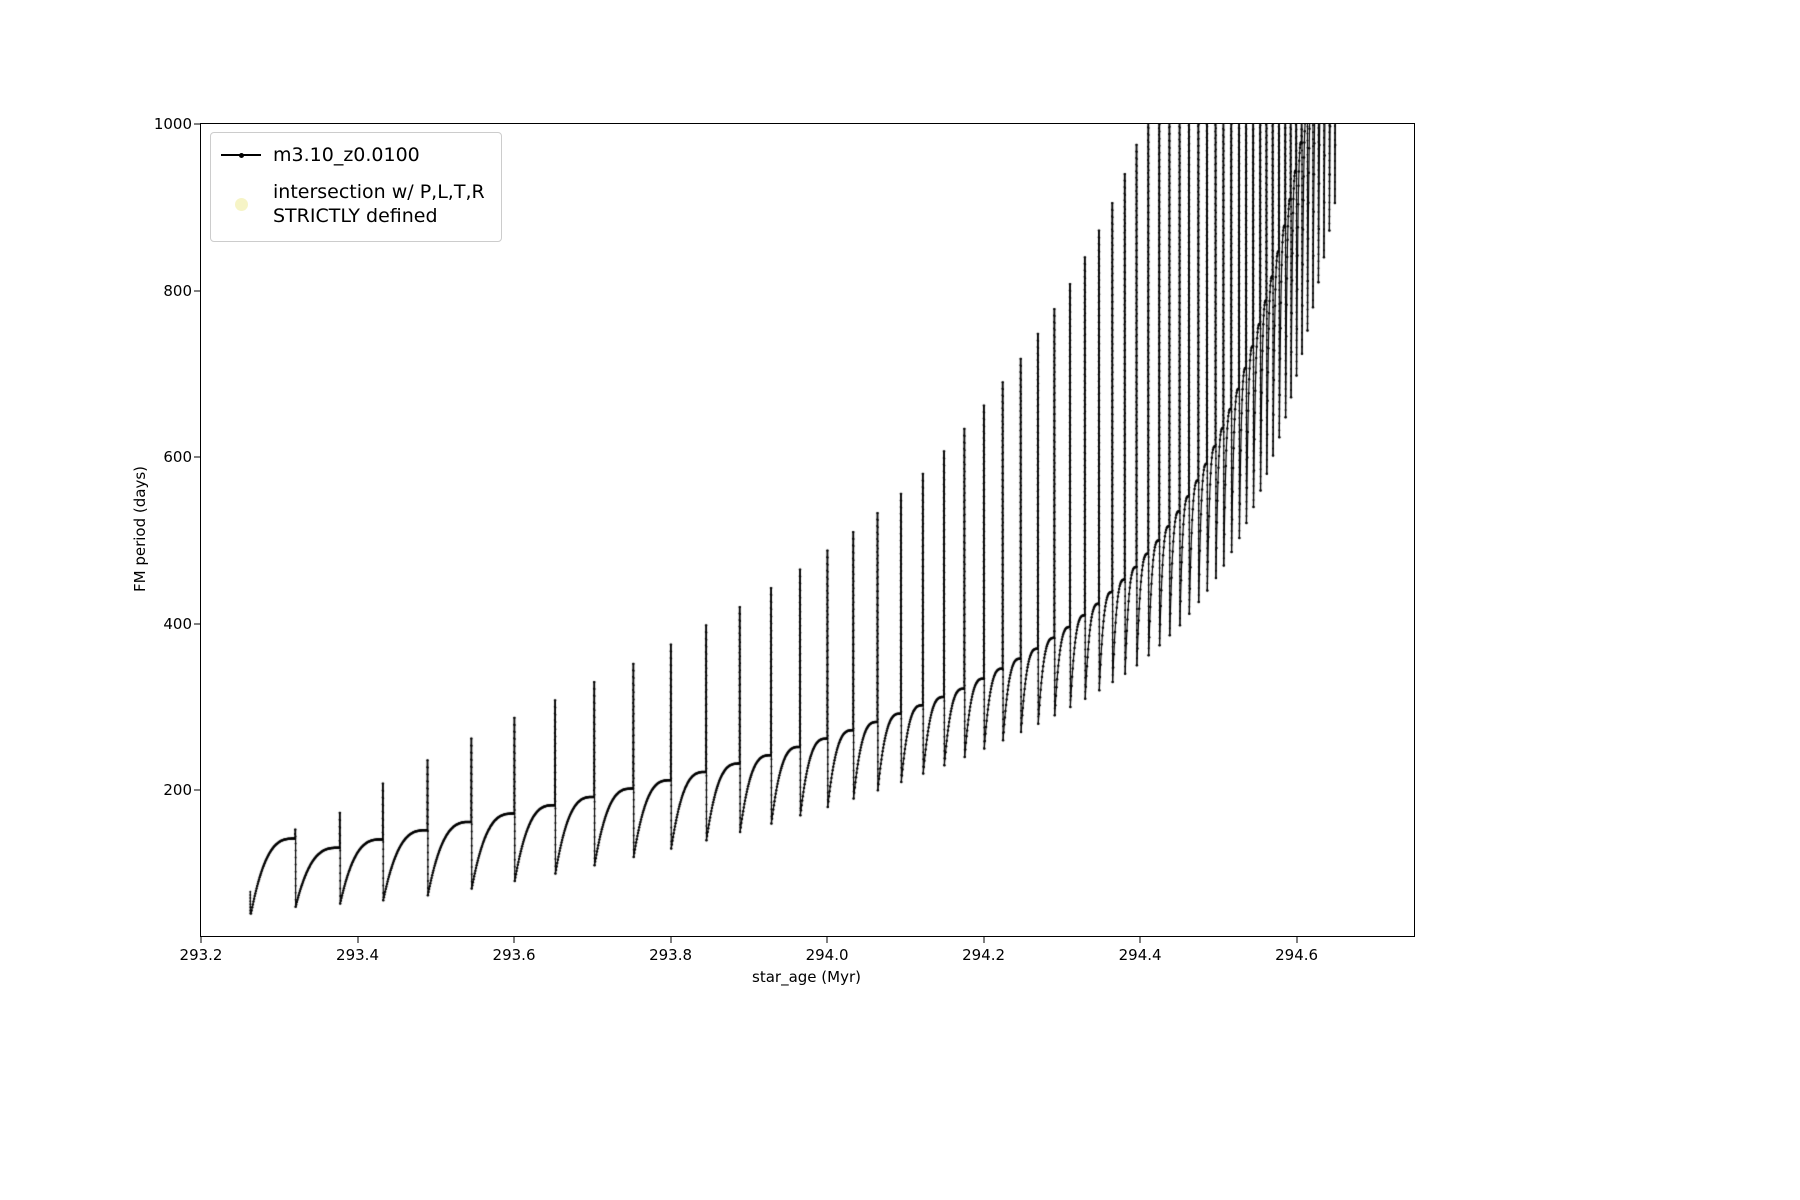 The width and height of the screenshot is (1800, 1200). I want to click on line-dot-marker-icon, so click(241, 155).